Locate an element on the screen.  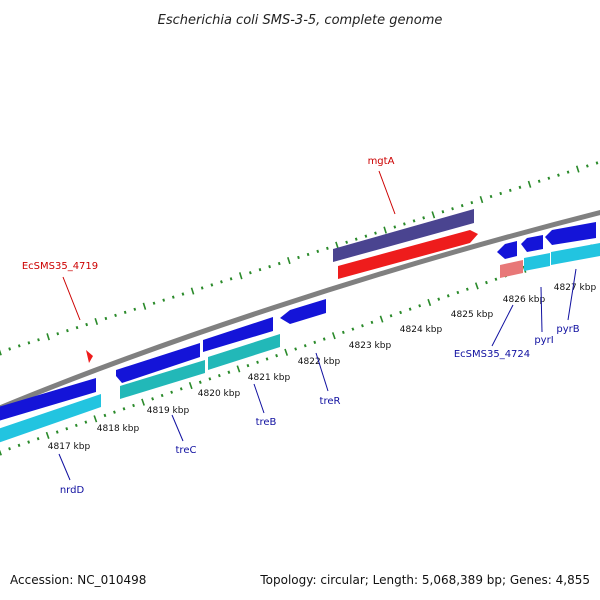
feature-treR-forward is located at coordinates (303, 311).